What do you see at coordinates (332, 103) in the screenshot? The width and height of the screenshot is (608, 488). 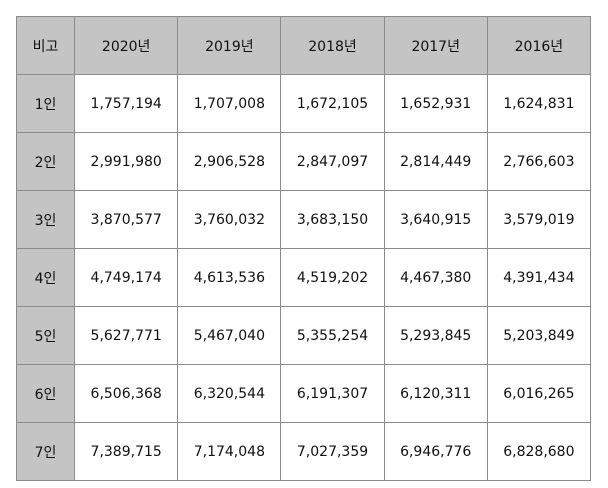 I see `table-cell: 1,672,105` at bounding box center [332, 103].